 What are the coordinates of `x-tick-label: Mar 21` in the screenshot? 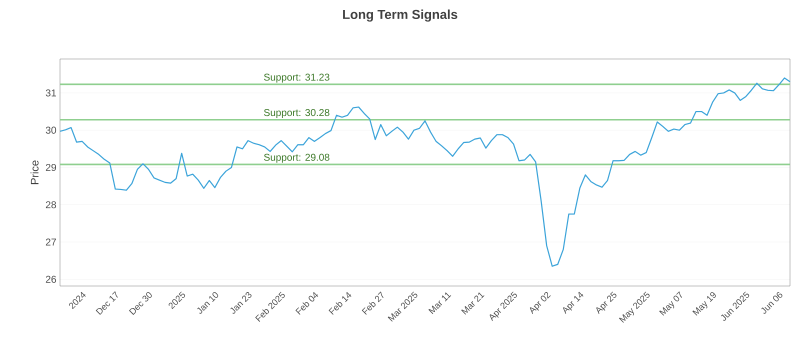 It's located at (472, 303).